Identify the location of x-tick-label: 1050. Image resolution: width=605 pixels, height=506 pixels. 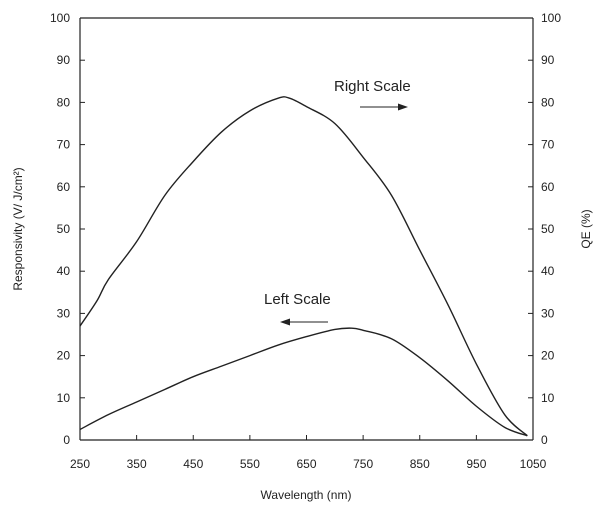
(533, 464).